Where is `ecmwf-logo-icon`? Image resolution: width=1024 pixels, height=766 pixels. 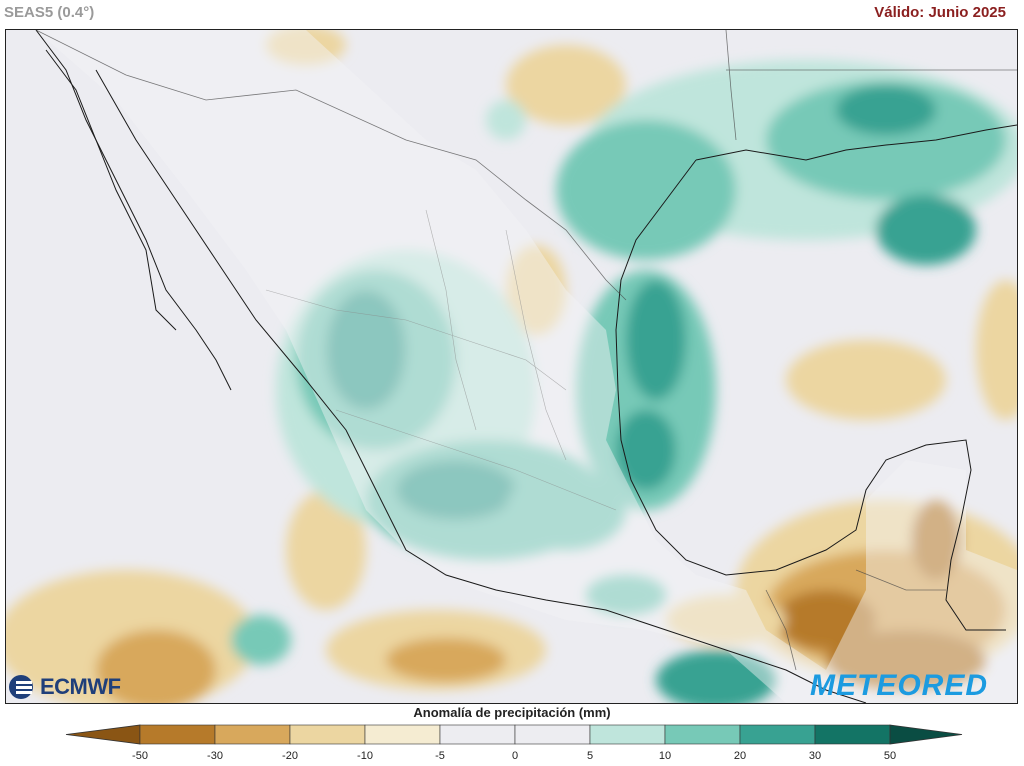
ecmwf-logo-icon is located at coordinates (21, 687).